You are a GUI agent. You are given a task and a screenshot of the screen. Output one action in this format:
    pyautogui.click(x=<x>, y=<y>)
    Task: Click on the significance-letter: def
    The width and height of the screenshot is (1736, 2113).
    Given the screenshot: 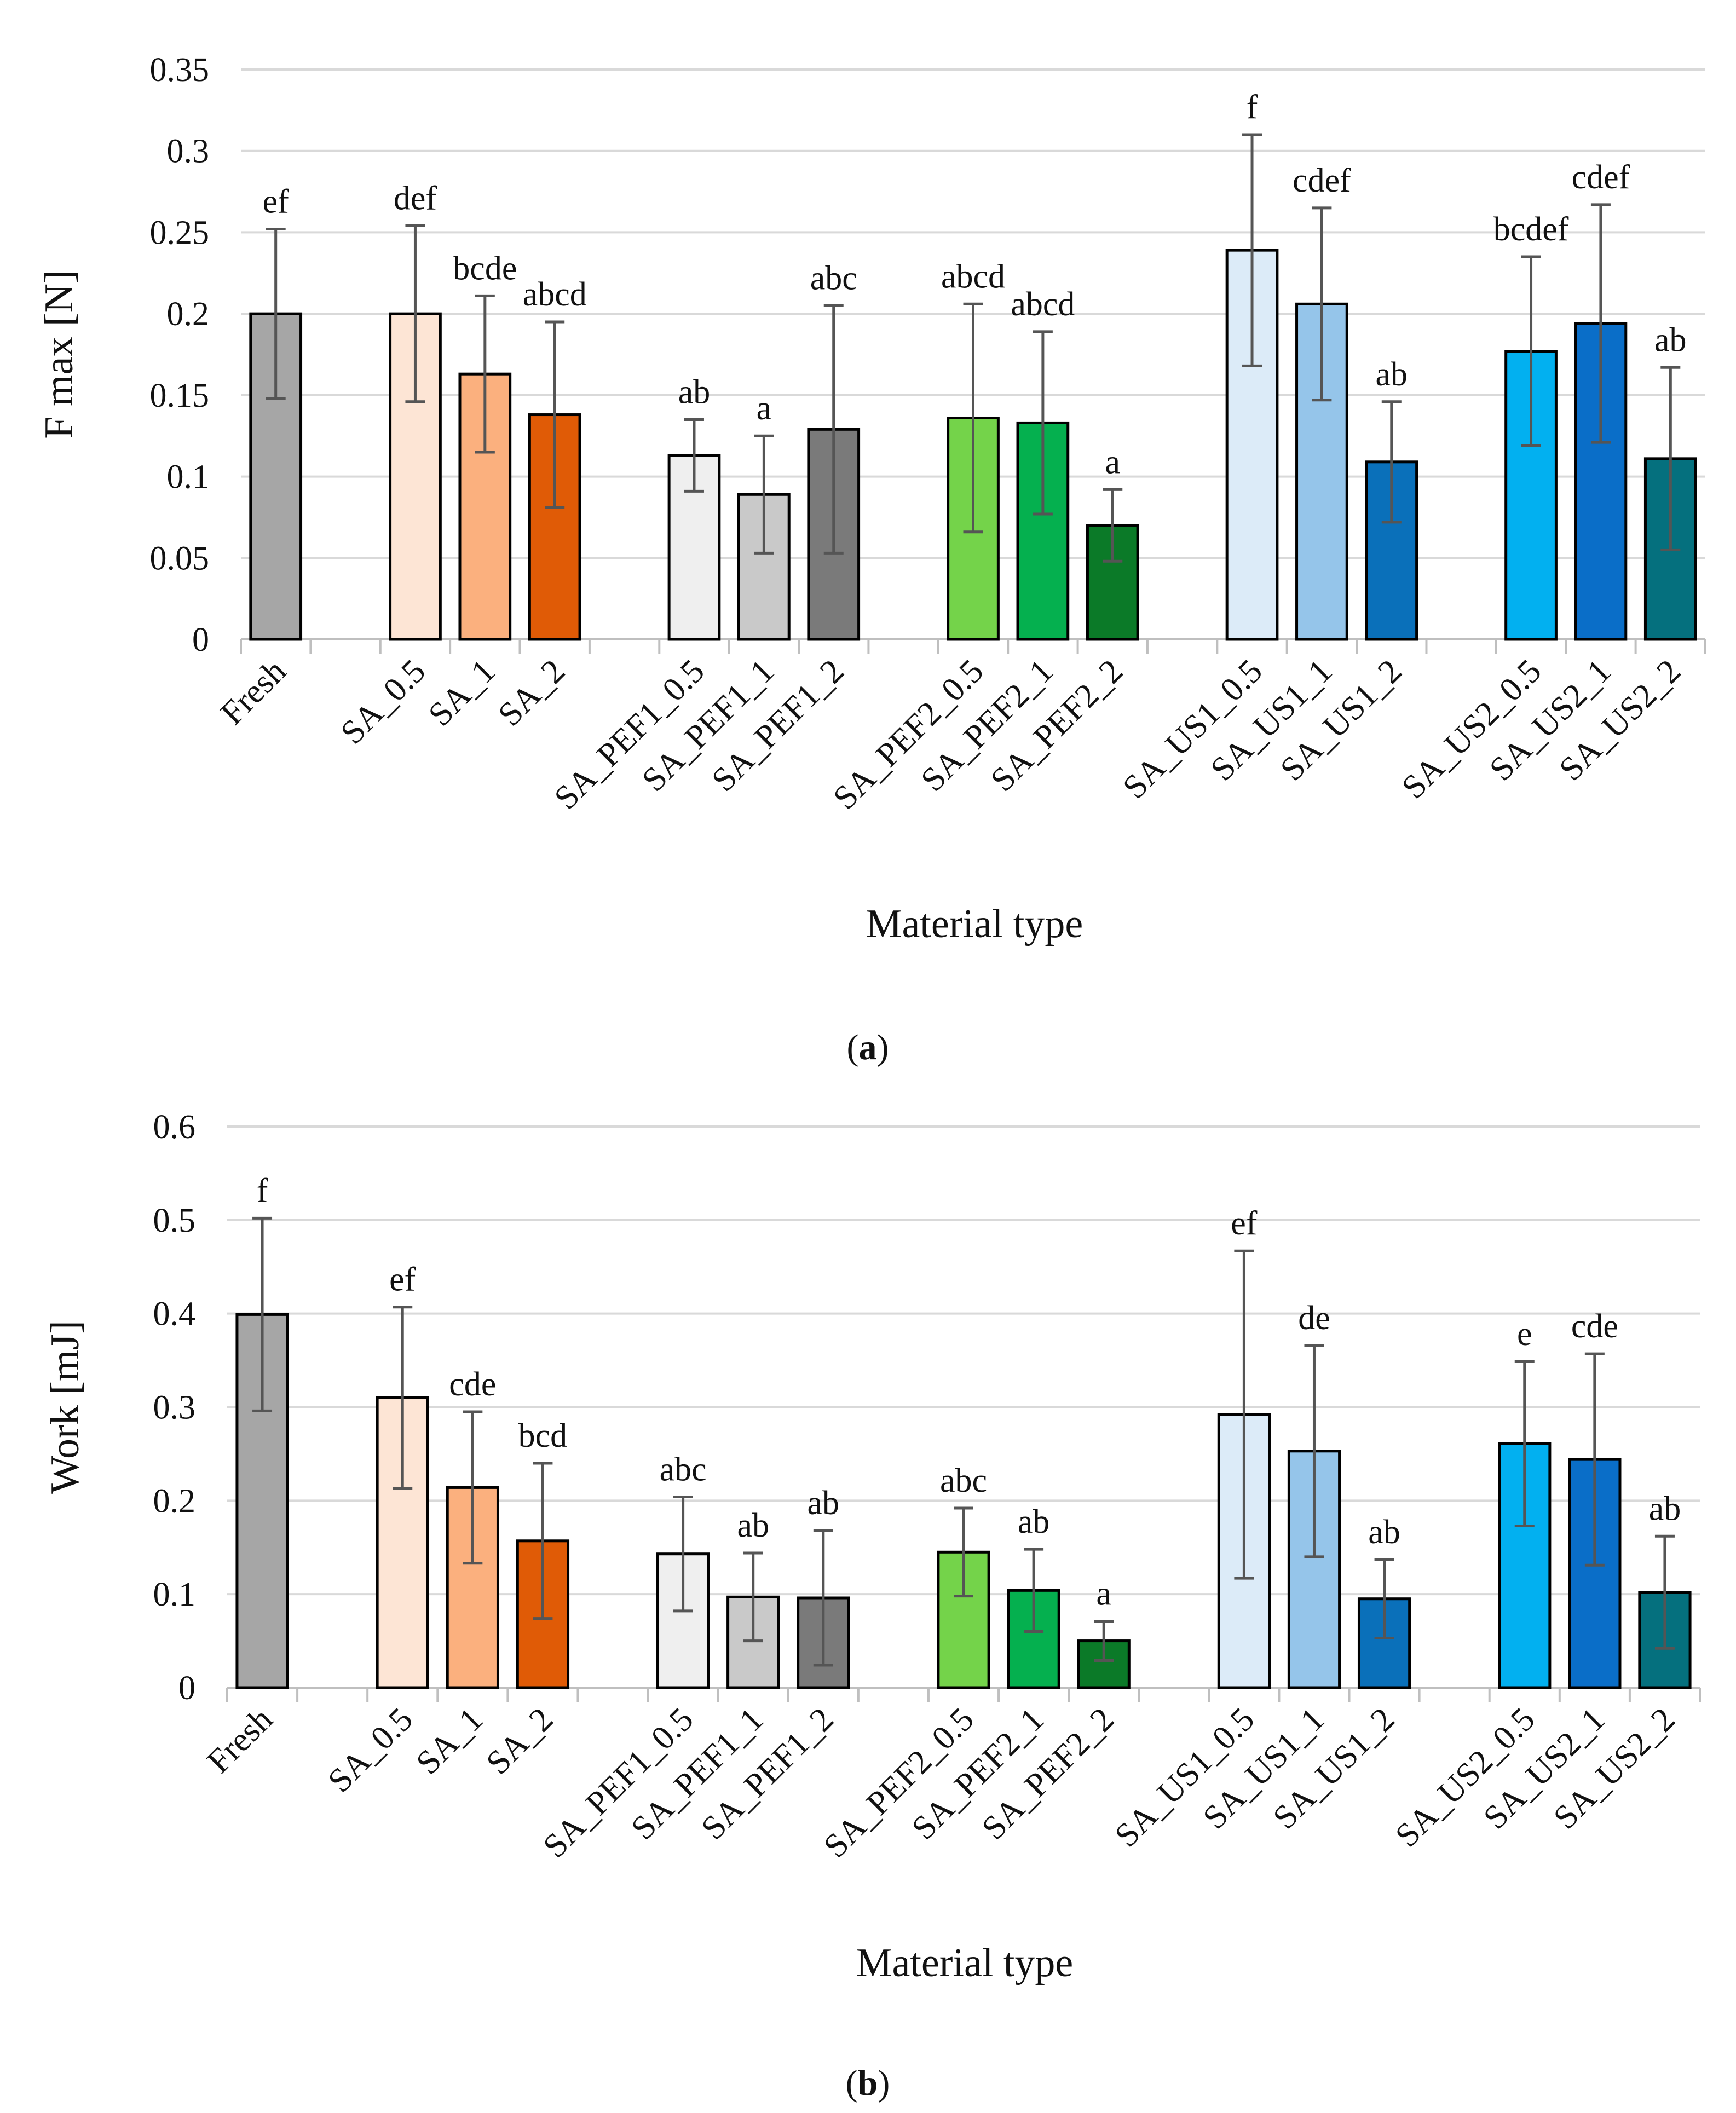 What is the action you would take?
    pyautogui.click(x=415, y=199)
    